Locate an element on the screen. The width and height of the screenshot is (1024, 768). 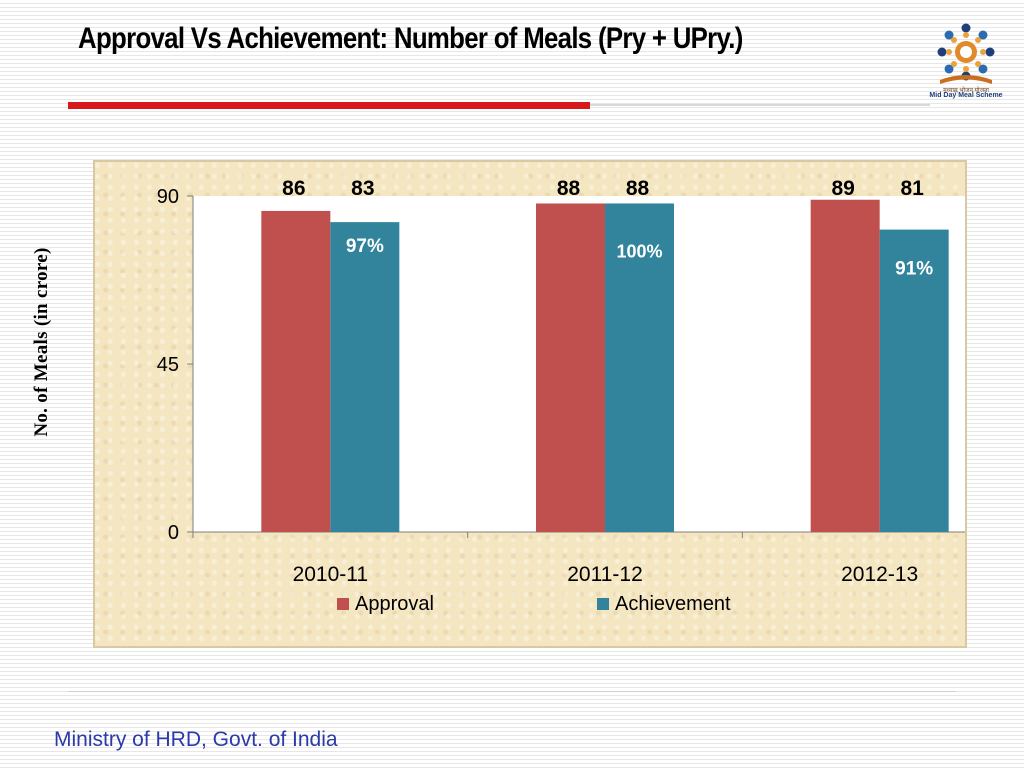
mid-day-meal-logo is located at coordinates (966, 60).